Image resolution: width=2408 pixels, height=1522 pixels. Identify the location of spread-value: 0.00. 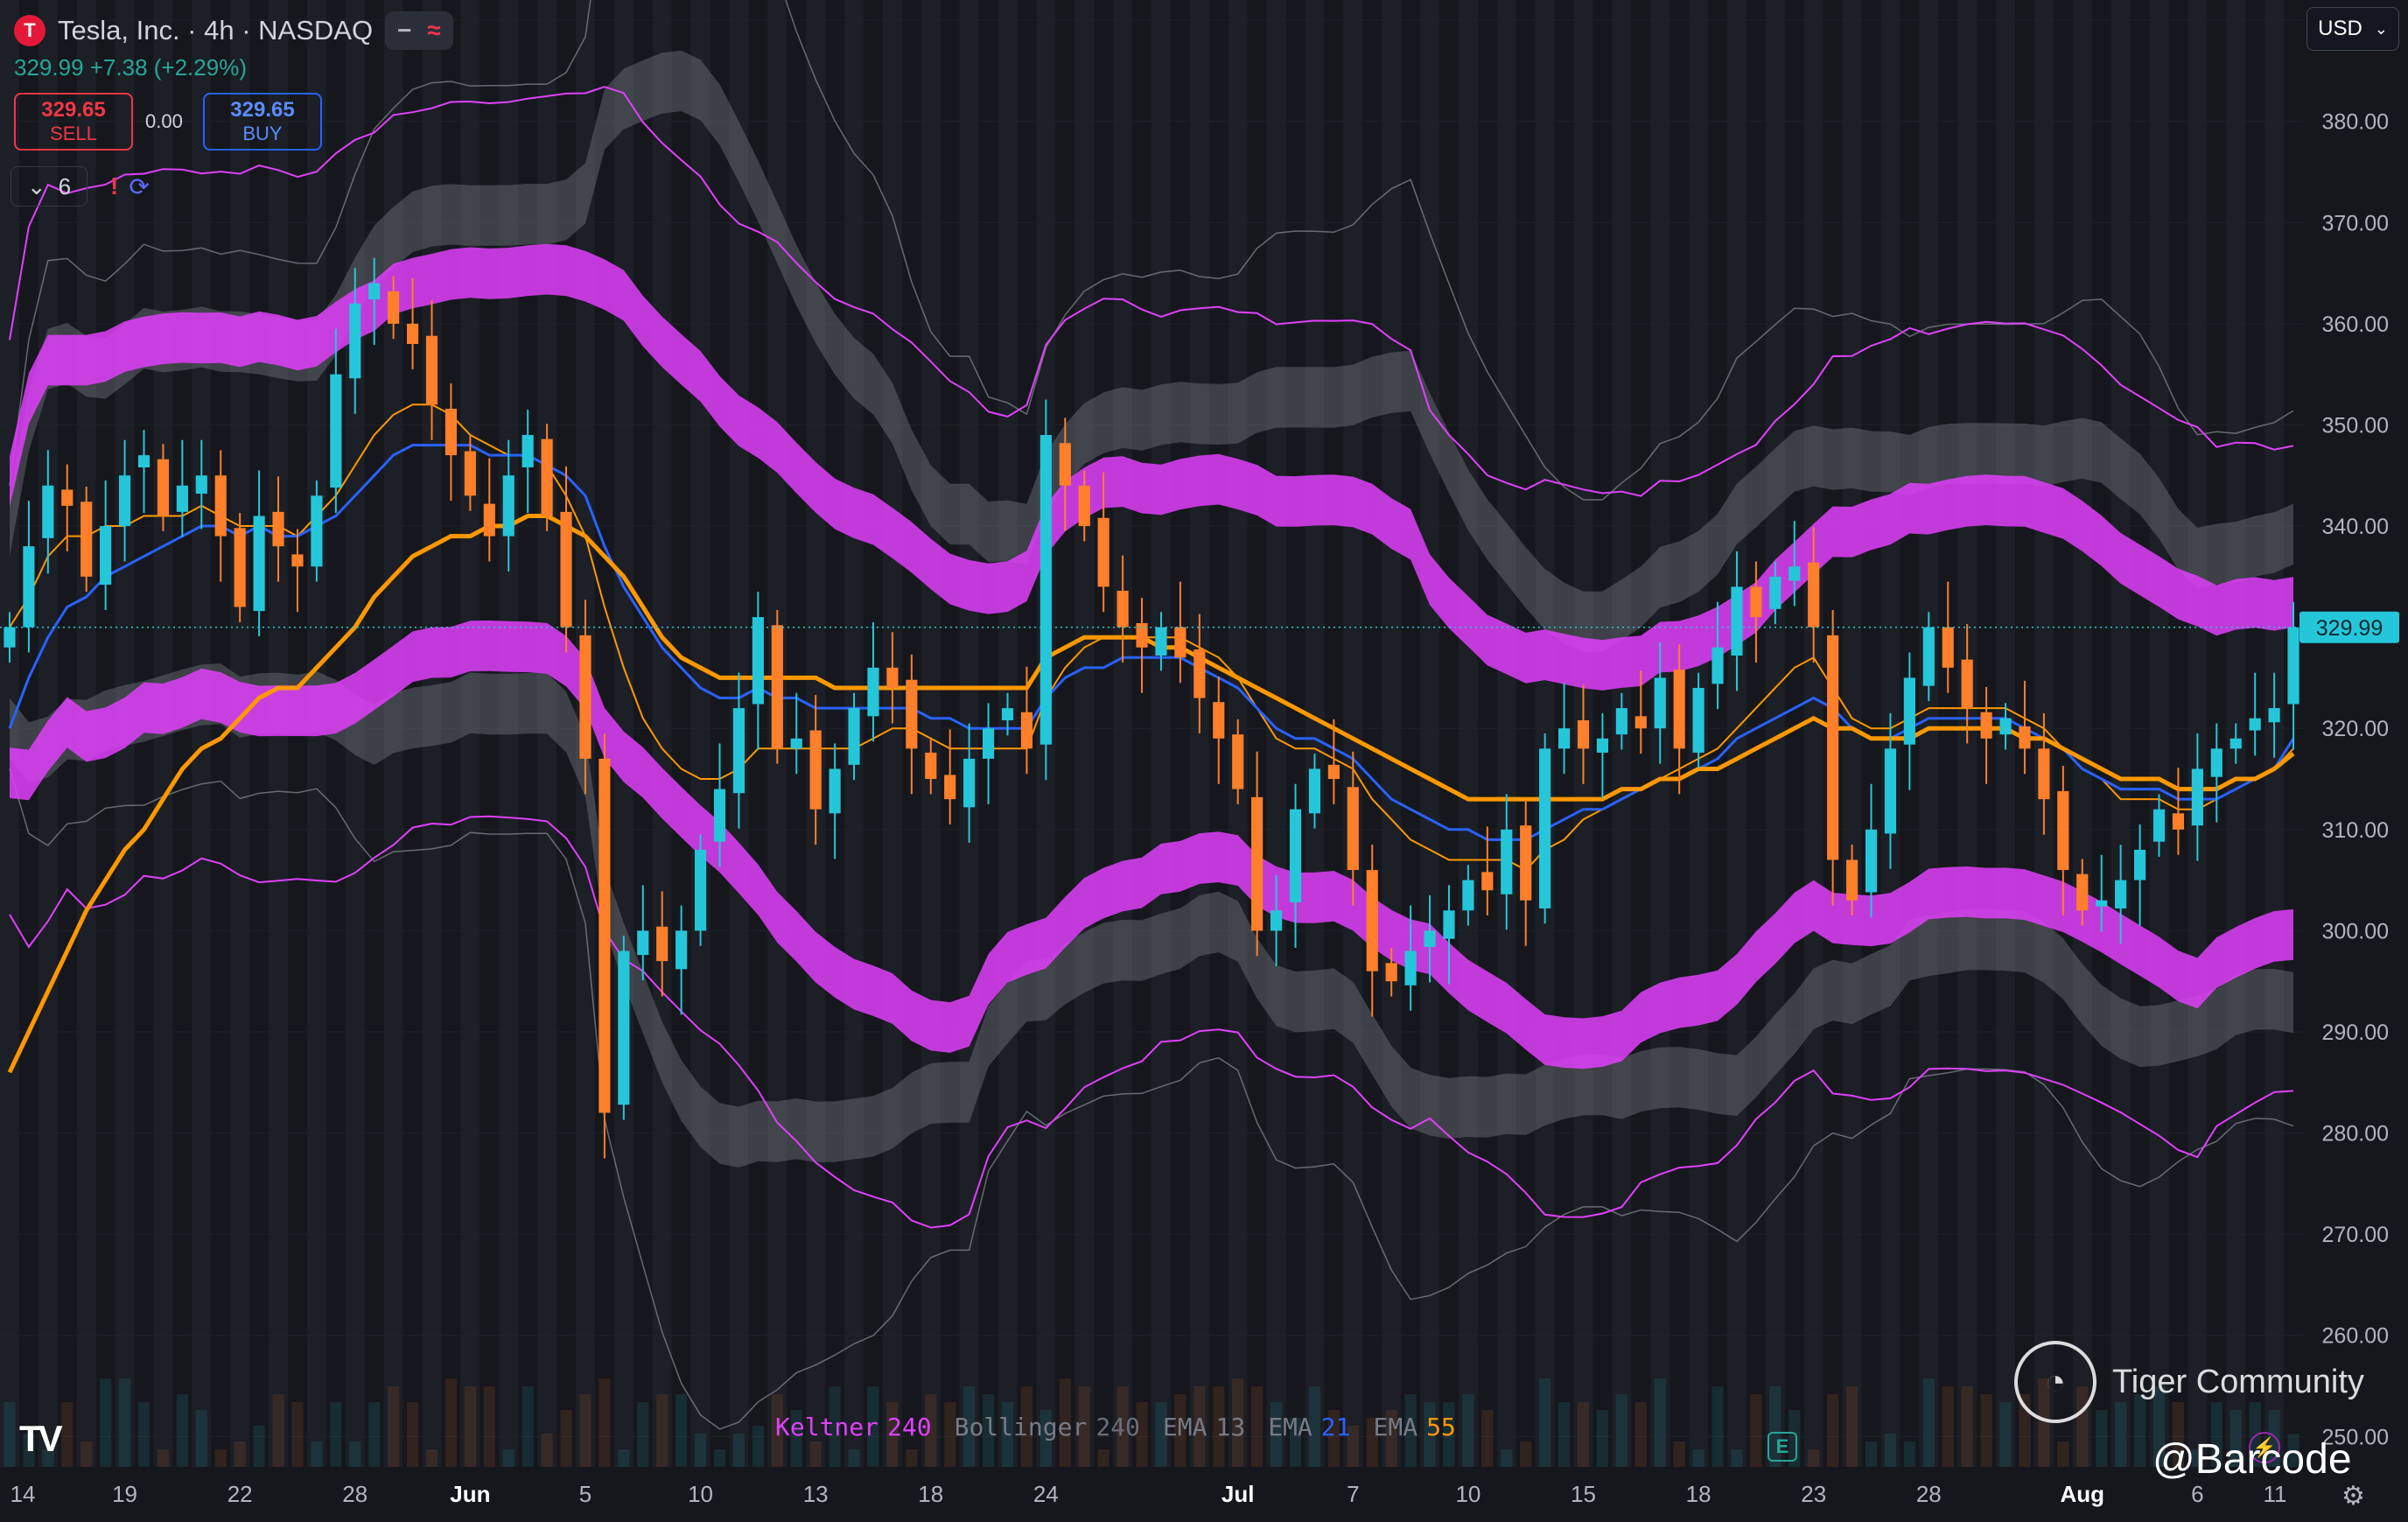
(164, 121).